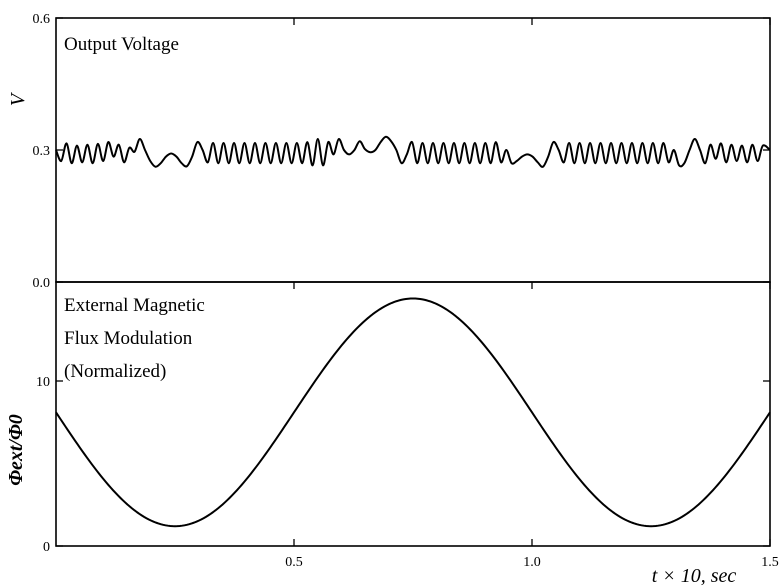  What do you see at coordinates (770, 562) in the screenshot?
I see `x-tick-label-2: 1.5` at bounding box center [770, 562].